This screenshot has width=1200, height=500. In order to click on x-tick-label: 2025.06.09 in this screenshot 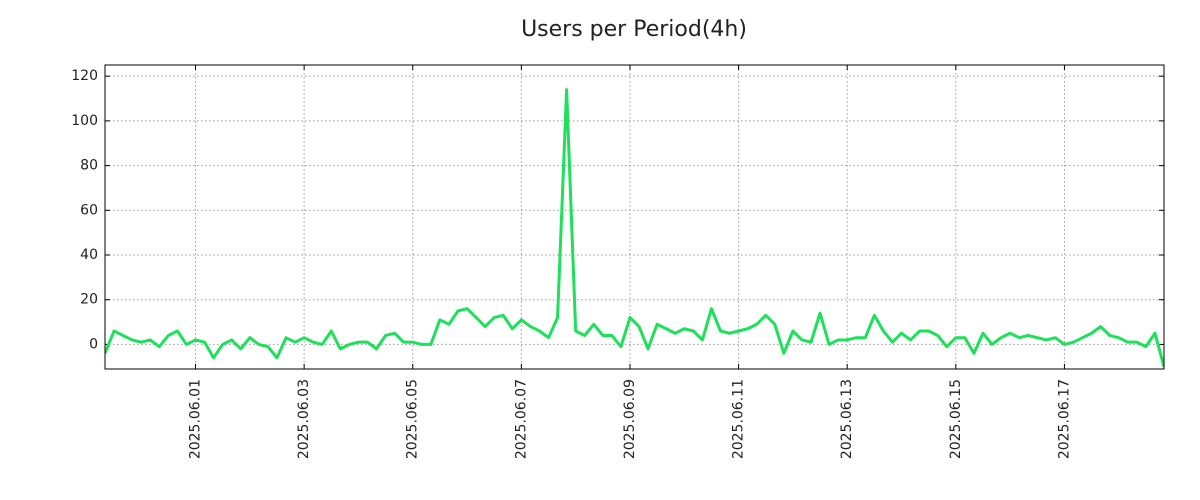, I will do `click(630, 419)`.